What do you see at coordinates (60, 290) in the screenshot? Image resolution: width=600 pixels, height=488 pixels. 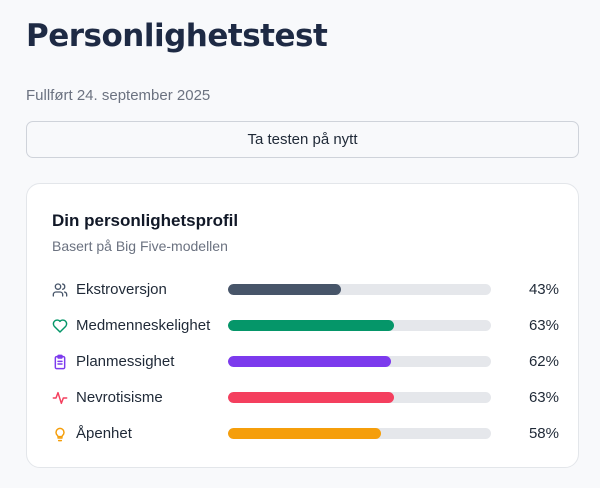 I see `users-icon` at bounding box center [60, 290].